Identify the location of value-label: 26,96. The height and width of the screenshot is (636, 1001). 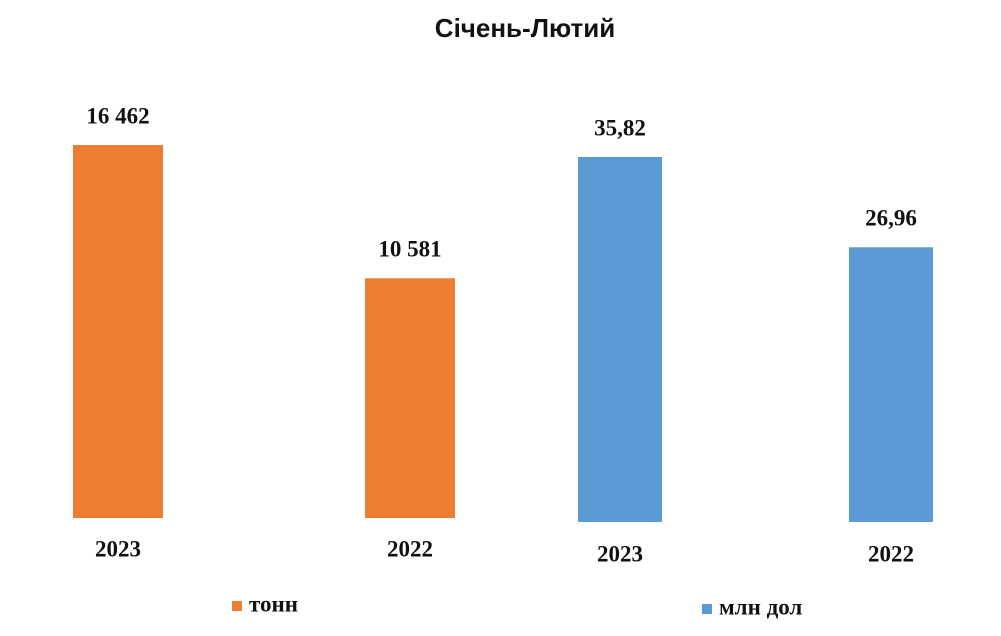
(891, 218).